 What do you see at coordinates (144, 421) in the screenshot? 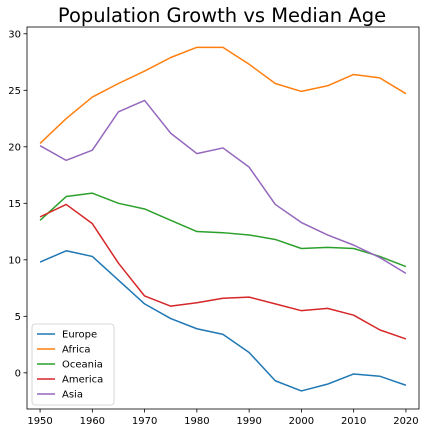
I see `x-tick-label: 1970` at bounding box center [144, 421].